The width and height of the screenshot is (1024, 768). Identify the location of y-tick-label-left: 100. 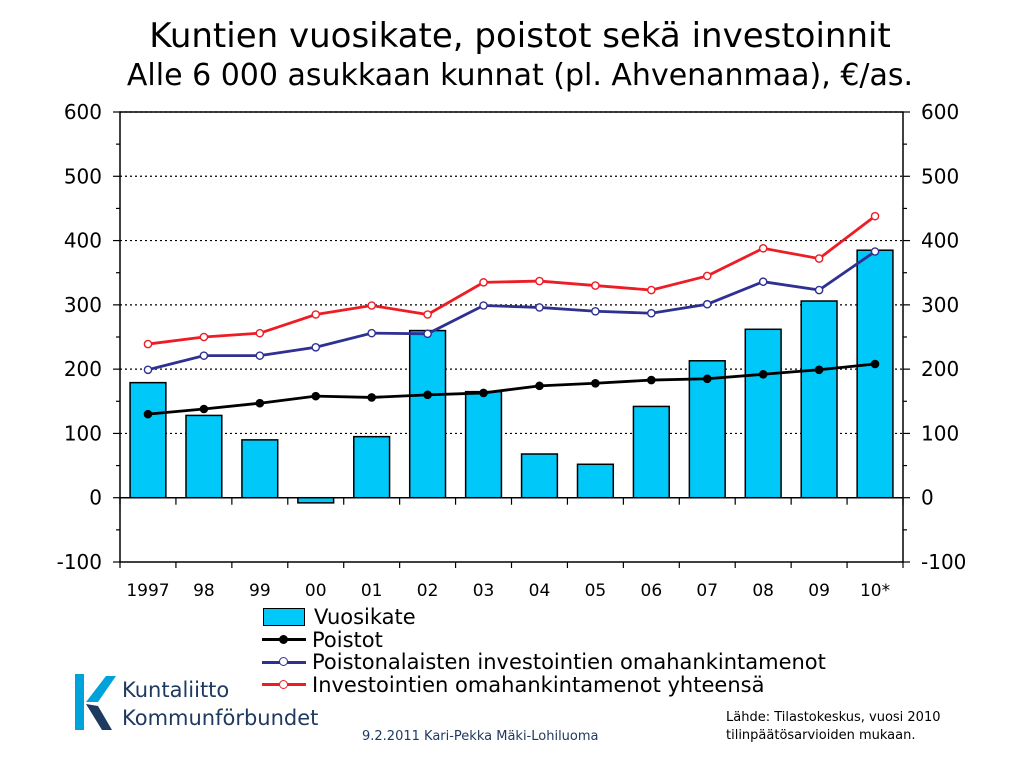
(83, 433).